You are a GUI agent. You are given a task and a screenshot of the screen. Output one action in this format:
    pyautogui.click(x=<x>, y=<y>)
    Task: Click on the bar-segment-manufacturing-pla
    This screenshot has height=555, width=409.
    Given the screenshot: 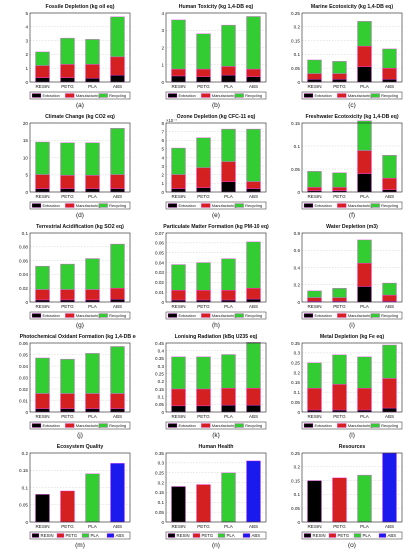 What is the action you would take?
    pyautogui.click(x=92, y=71)
    